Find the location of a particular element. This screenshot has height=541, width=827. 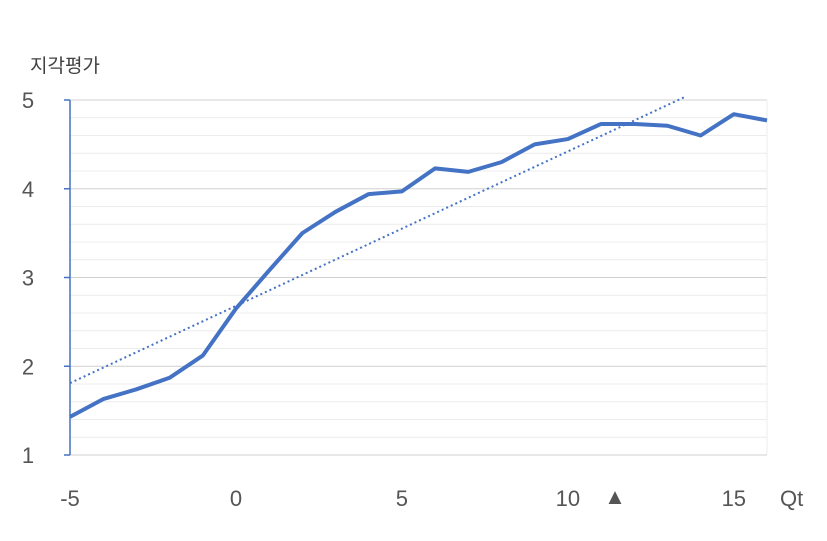

y-tick-labels: 1 2 3 4 5 is located at coordinates (28, 278).